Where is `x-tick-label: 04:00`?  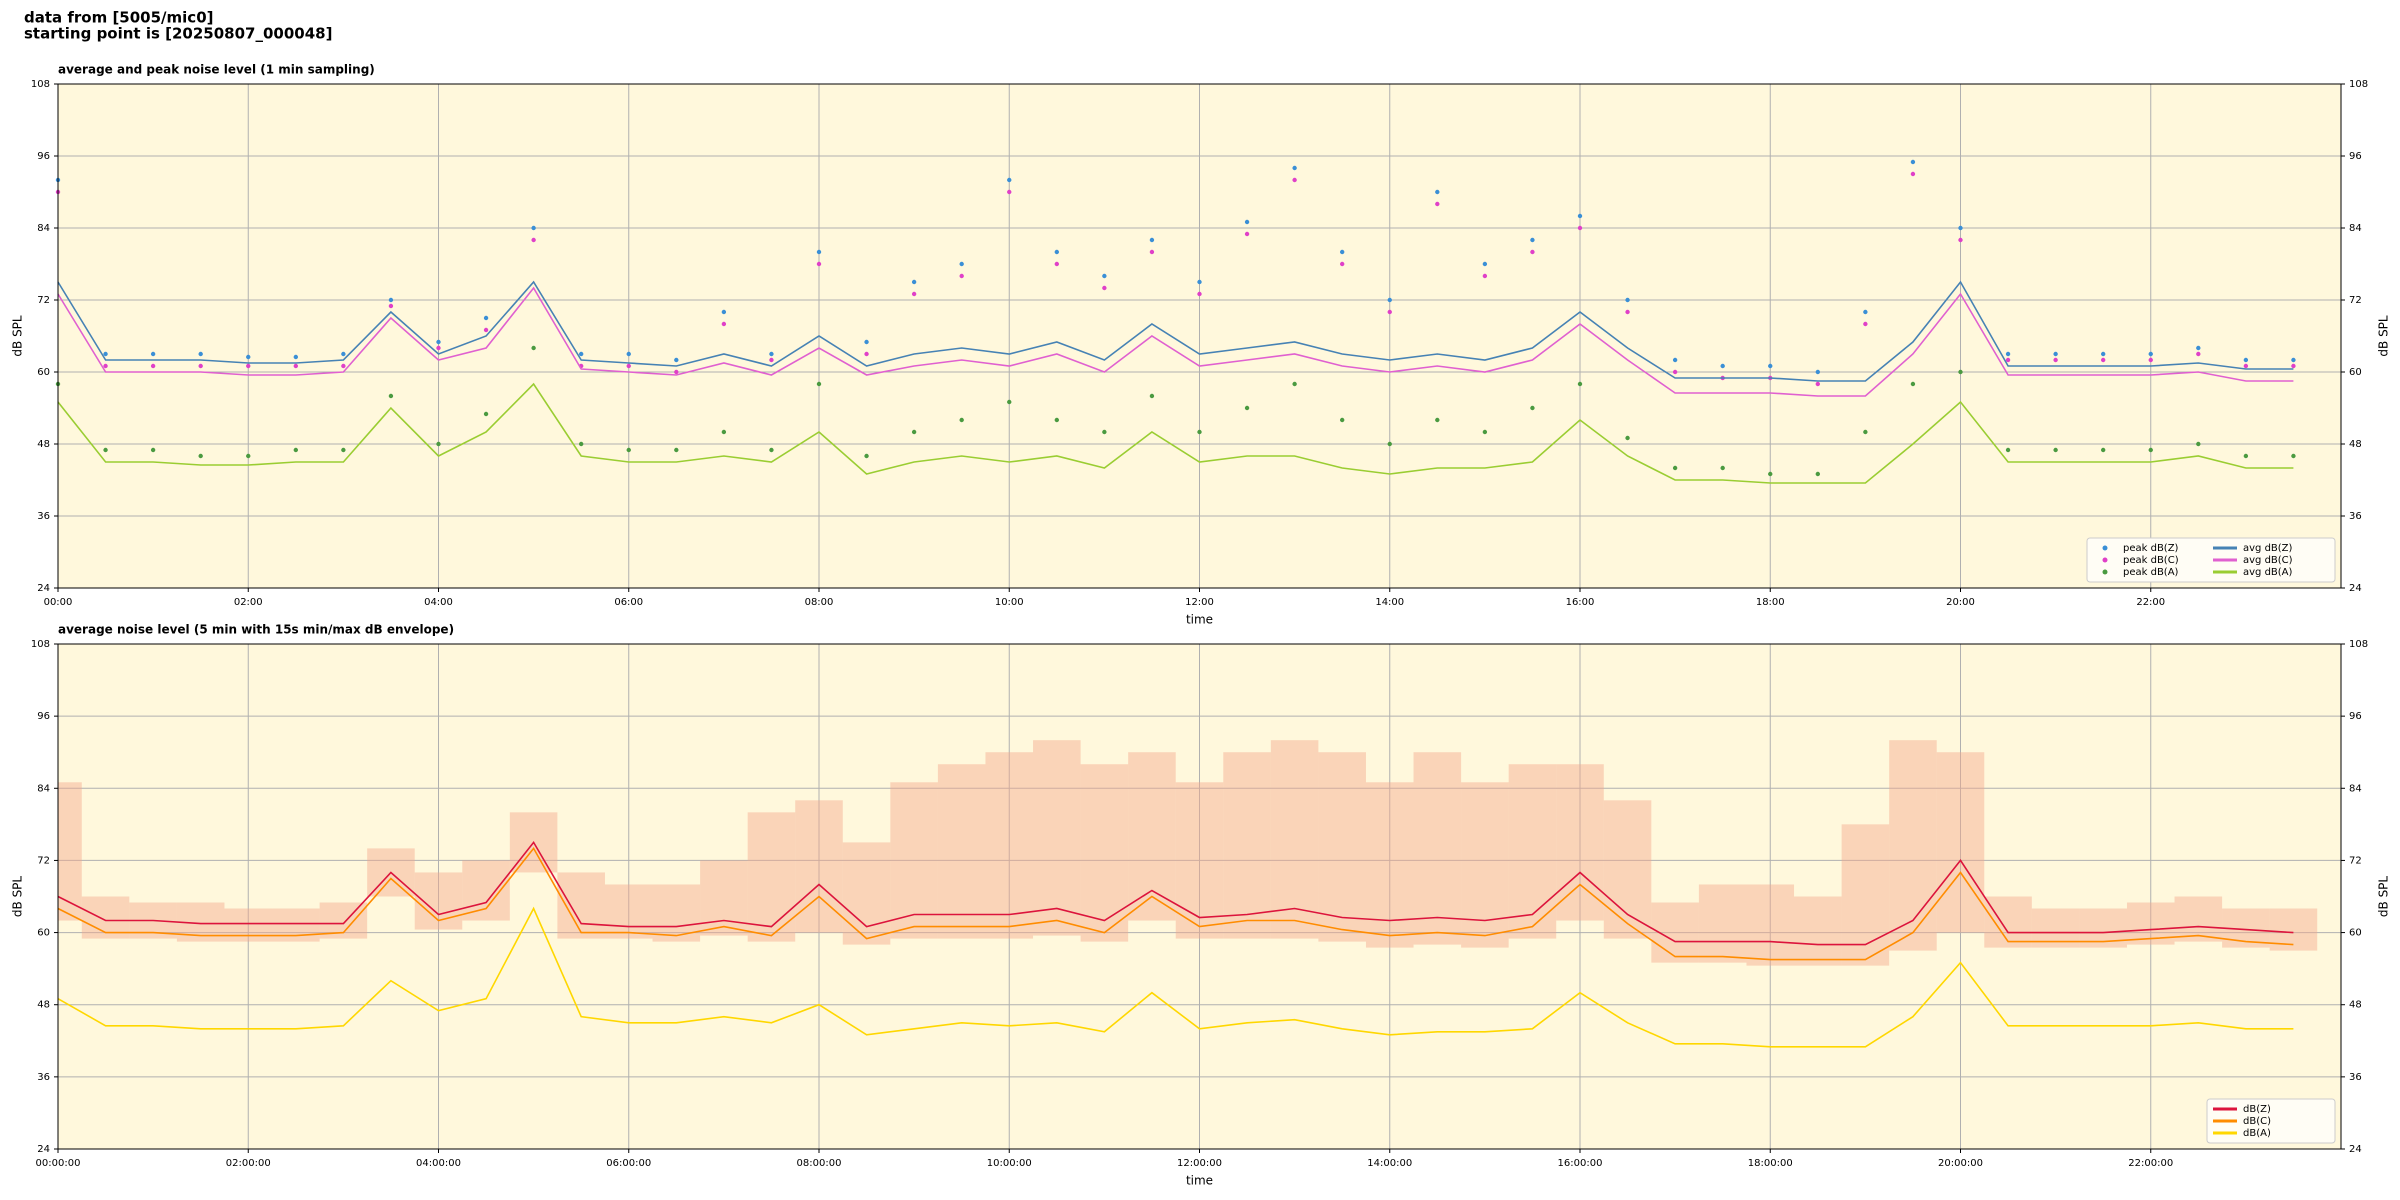 x-tick-label: 04:00 is located at coordinates (438, 602).